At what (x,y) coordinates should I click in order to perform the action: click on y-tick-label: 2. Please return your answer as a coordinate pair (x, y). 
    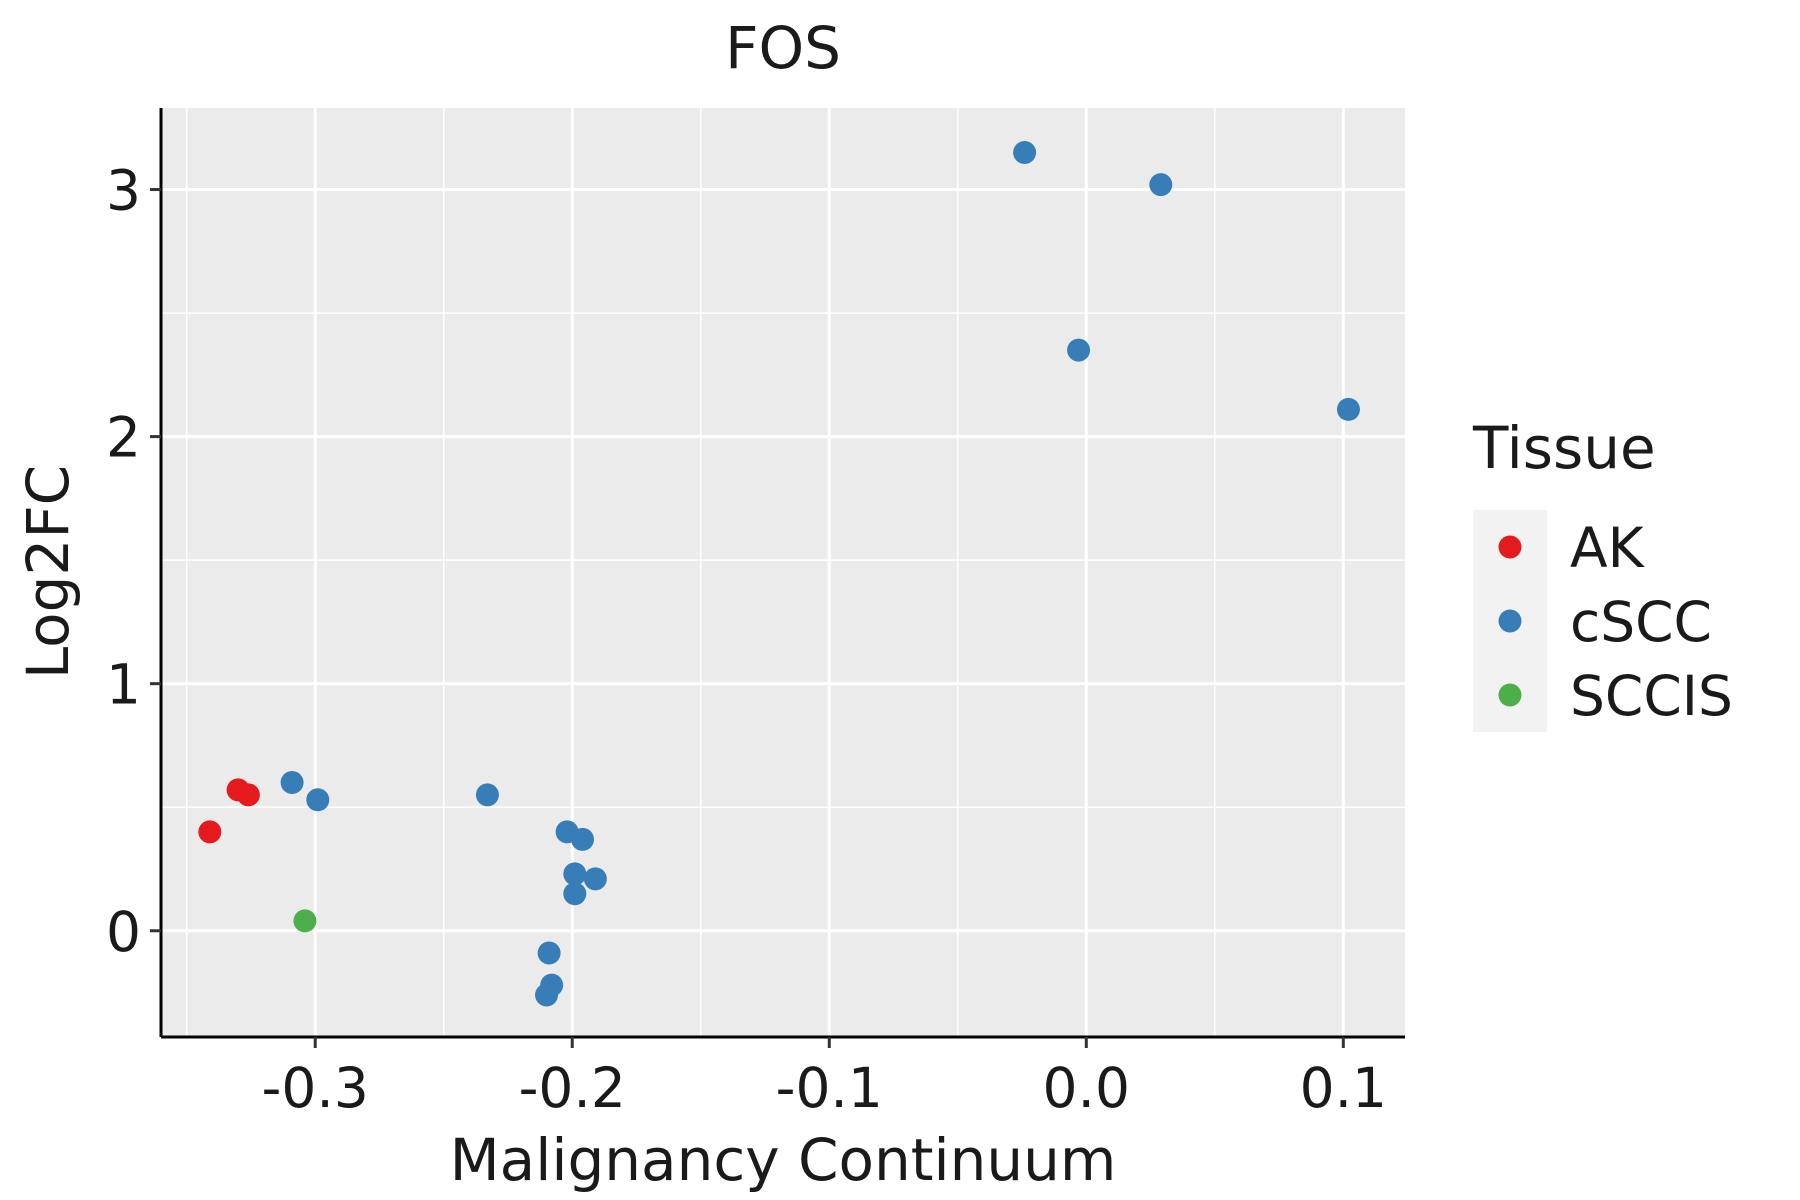
    Looking at the image, I should click on (123, 438).